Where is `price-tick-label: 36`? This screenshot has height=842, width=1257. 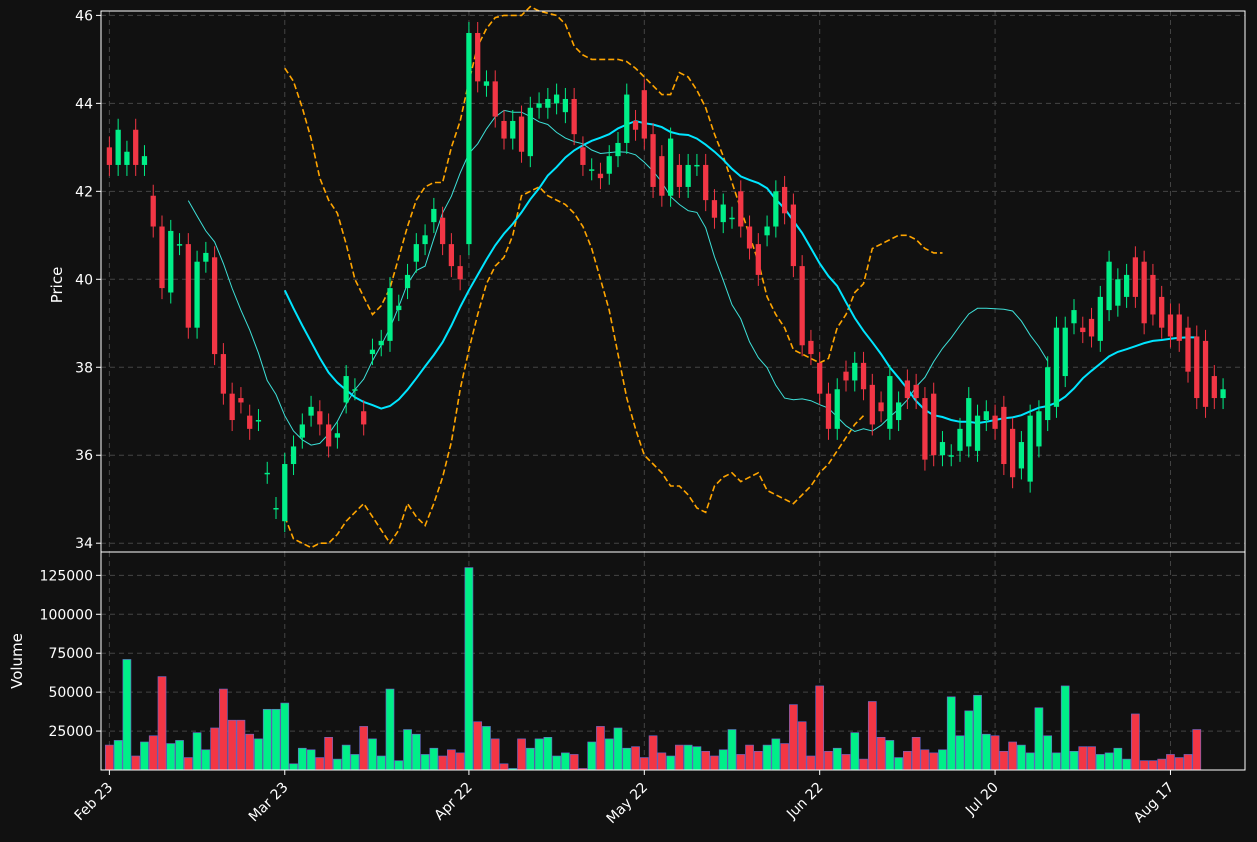 price-tick-label: 36 is located at coordinates (84, 456).